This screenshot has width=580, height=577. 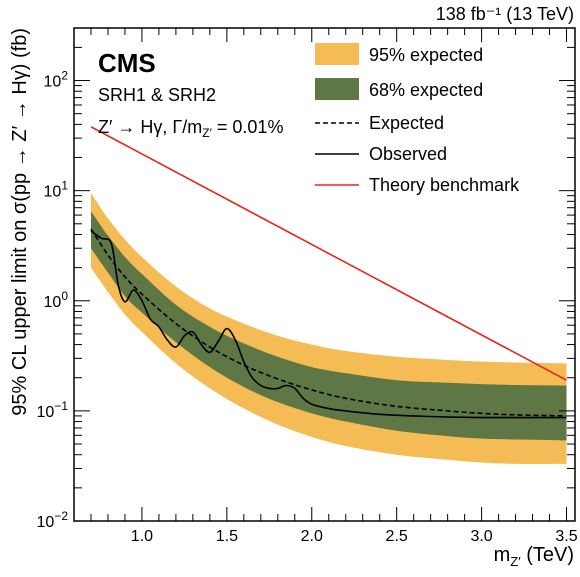 I want to click on legend-label-theory: Theory benchmark, so click(x=444, y=185).